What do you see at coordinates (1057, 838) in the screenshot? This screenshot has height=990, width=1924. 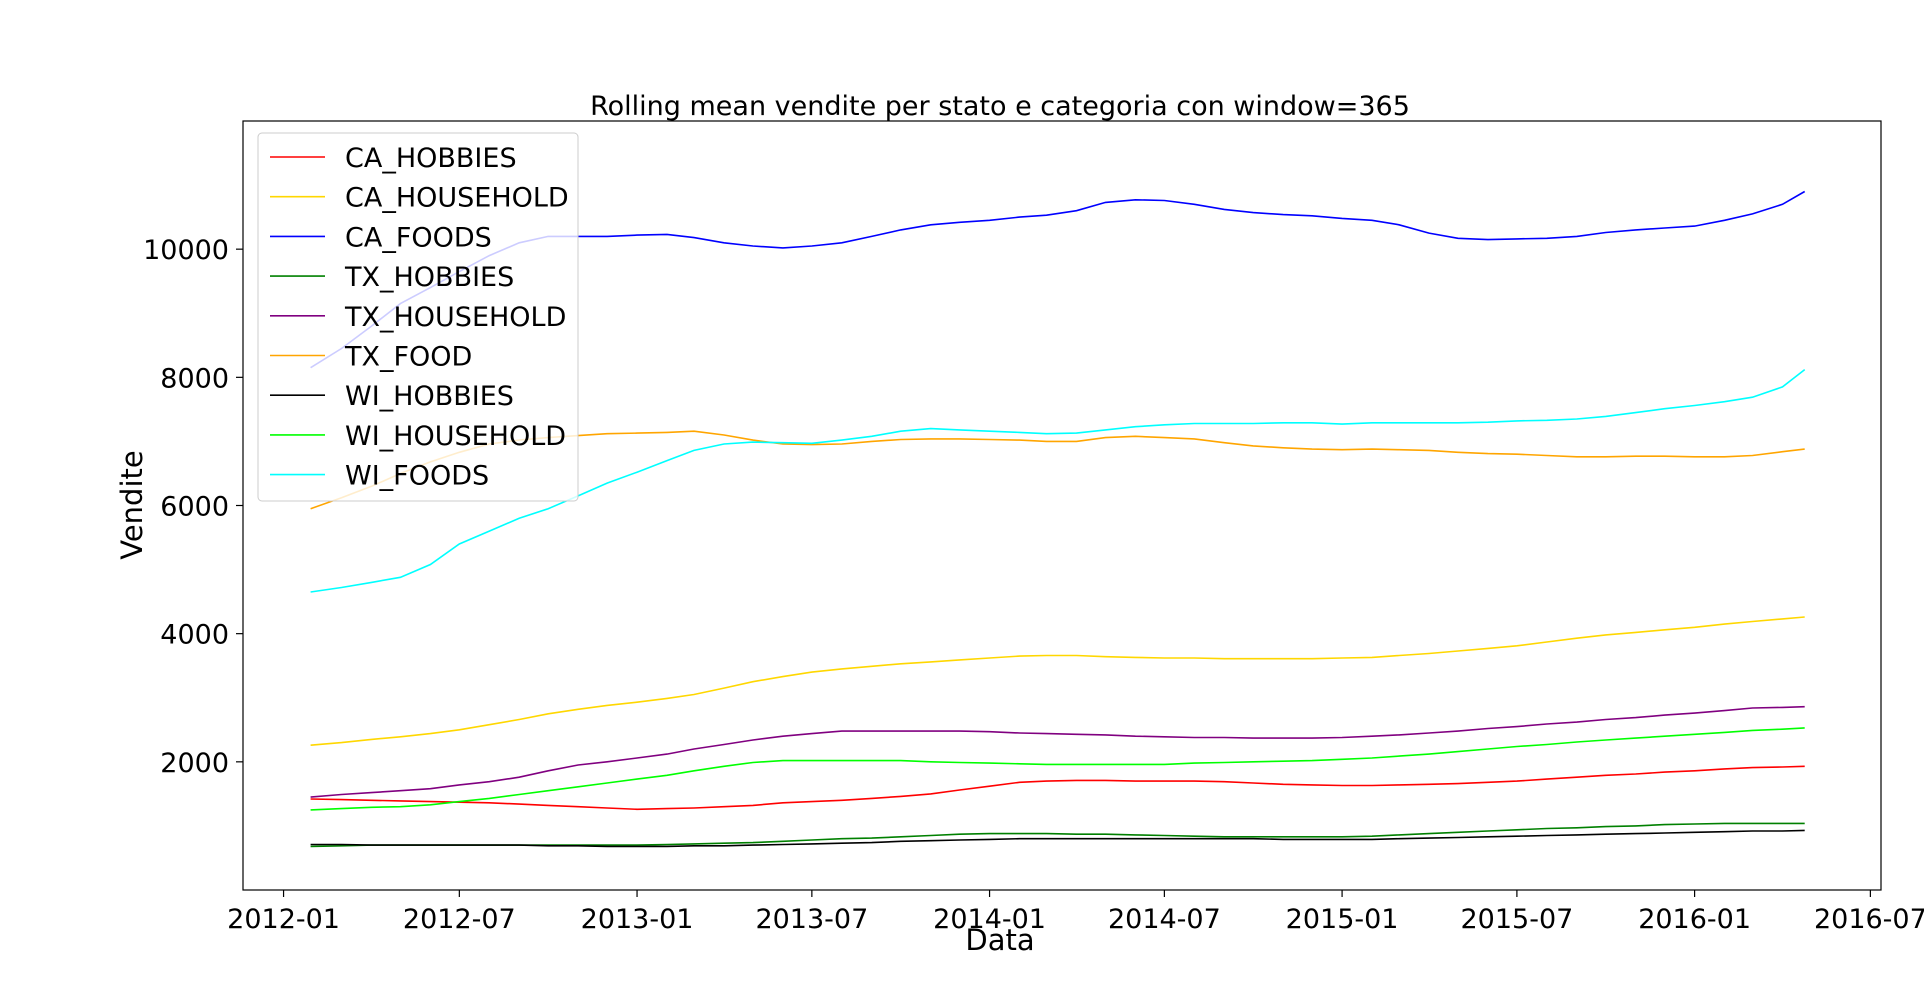 I see `series-line-wi-hobbies` at bounding box center [1057, 838].